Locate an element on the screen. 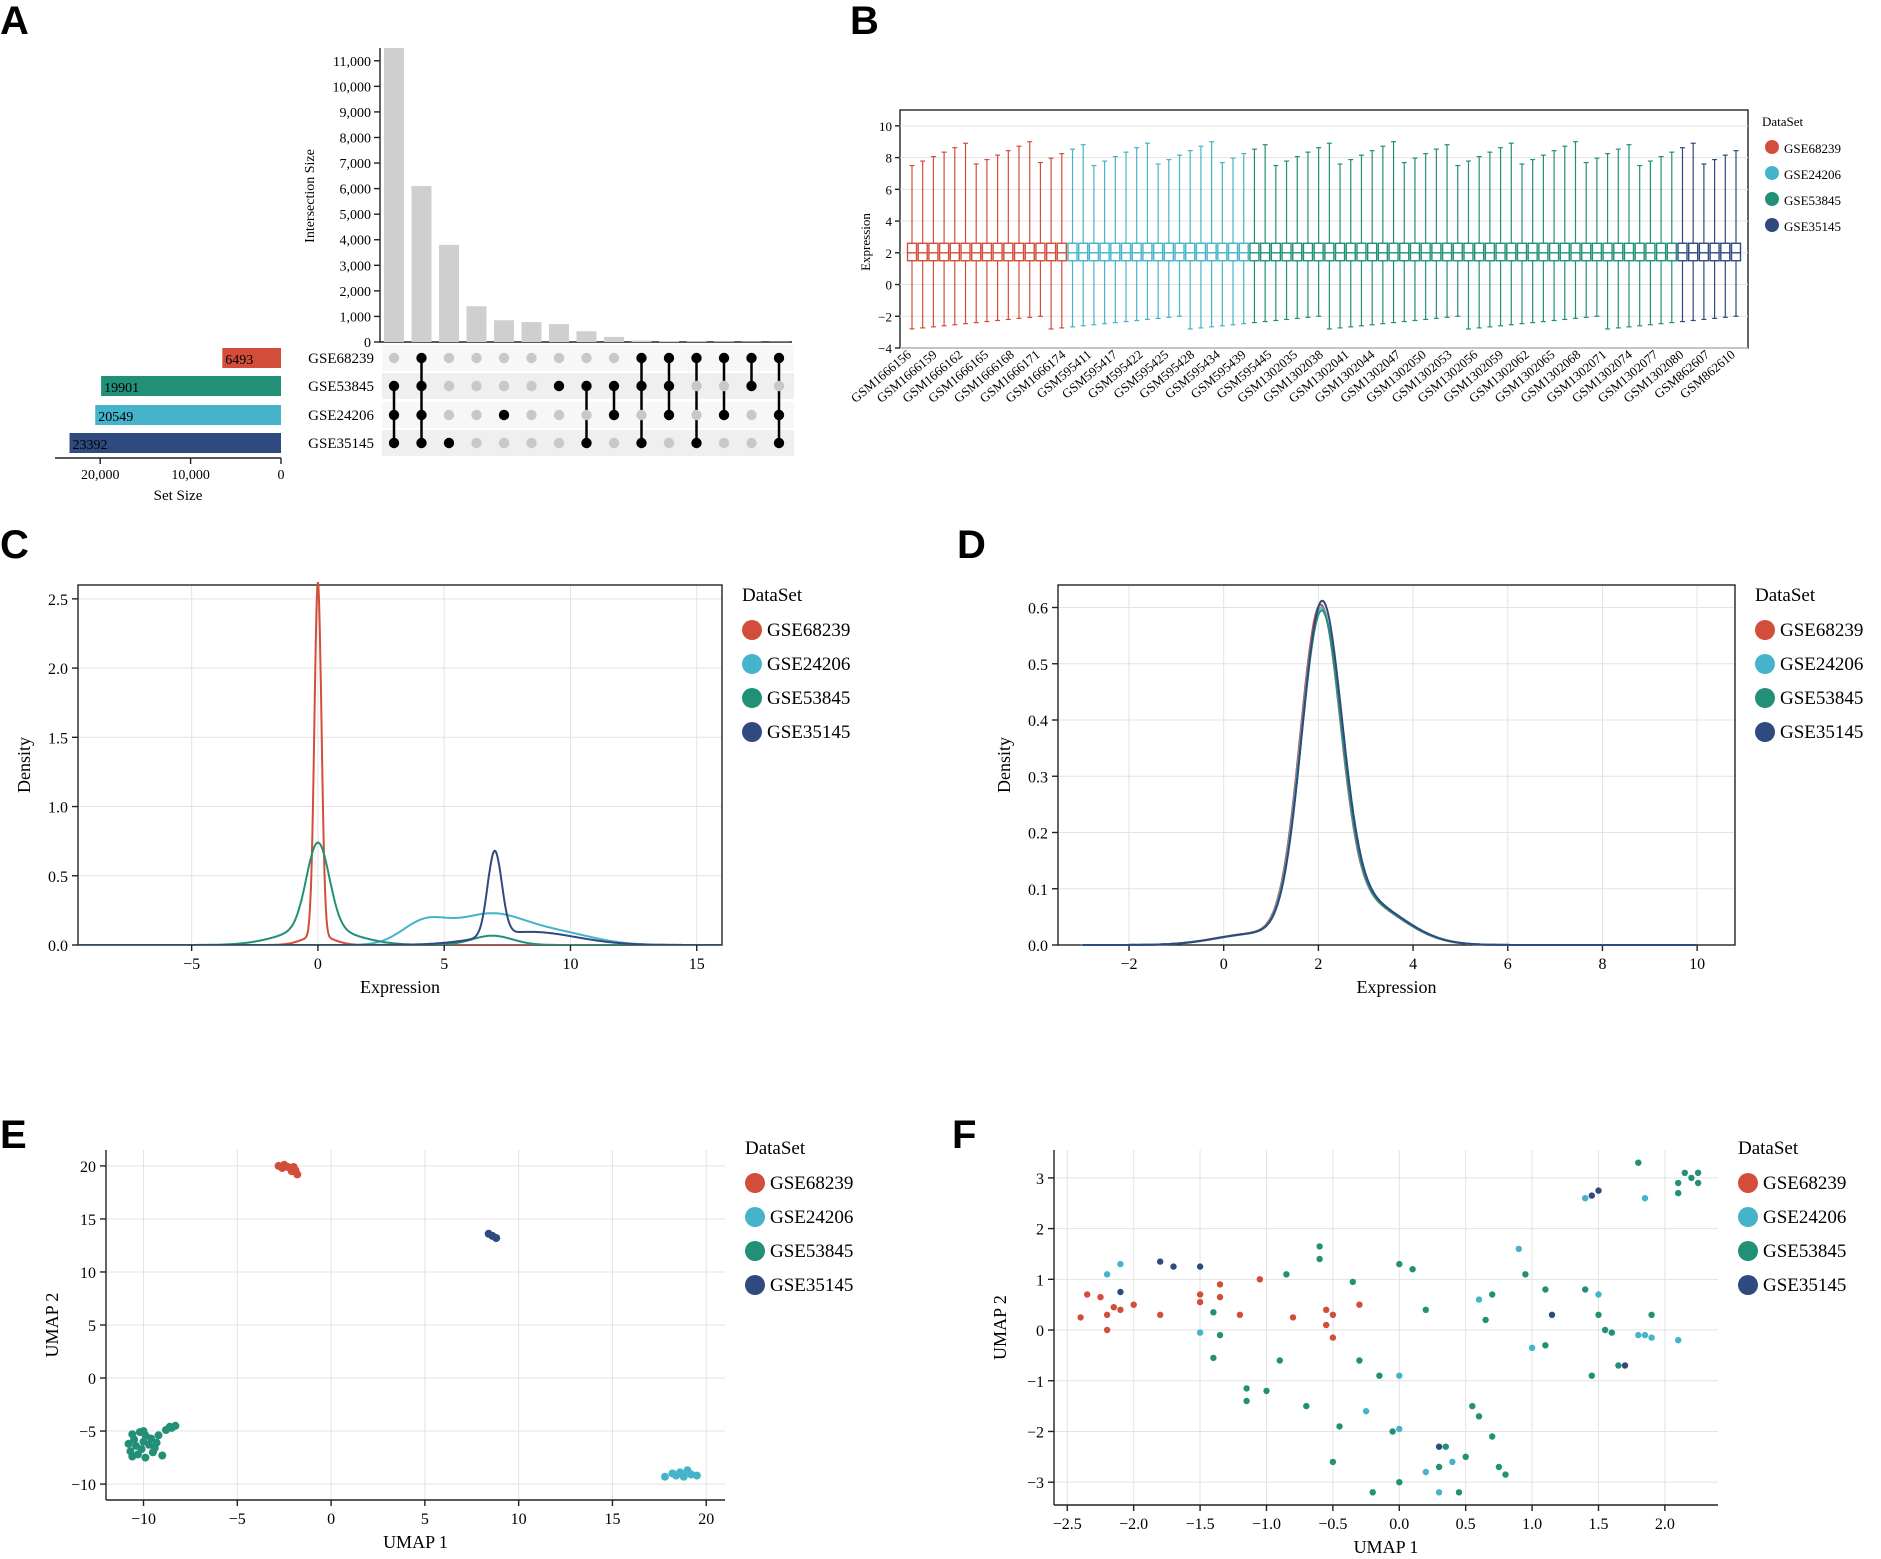 Image resolution: width=1881 pixels, height=1559 pixels. panel-a-y-tick-label: 7,000 is located at coordinates (356, 164).